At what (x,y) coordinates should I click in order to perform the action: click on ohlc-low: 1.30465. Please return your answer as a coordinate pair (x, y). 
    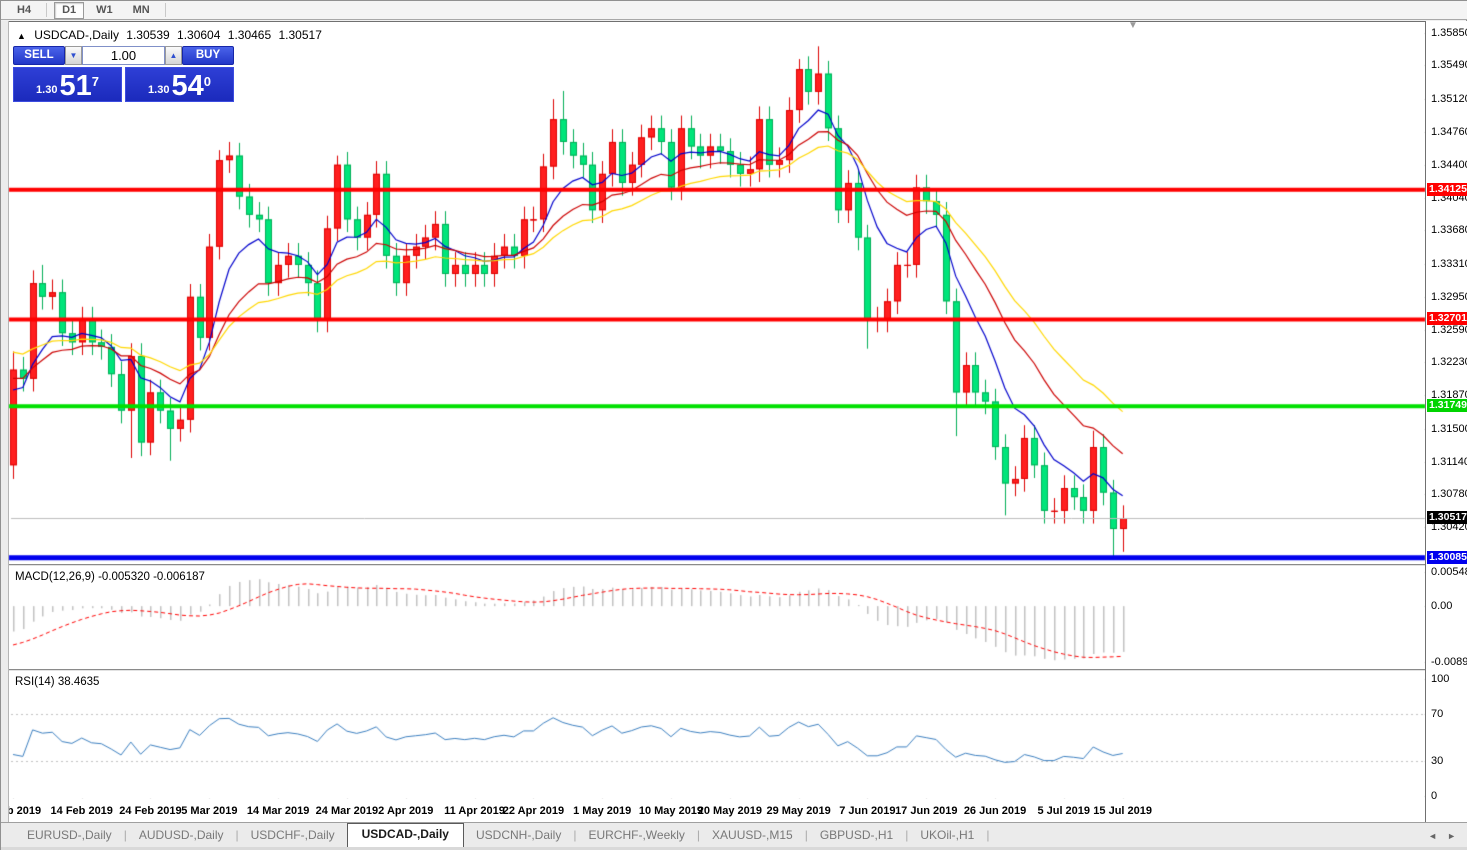
    Looking at the image, I should click on (249, 35).